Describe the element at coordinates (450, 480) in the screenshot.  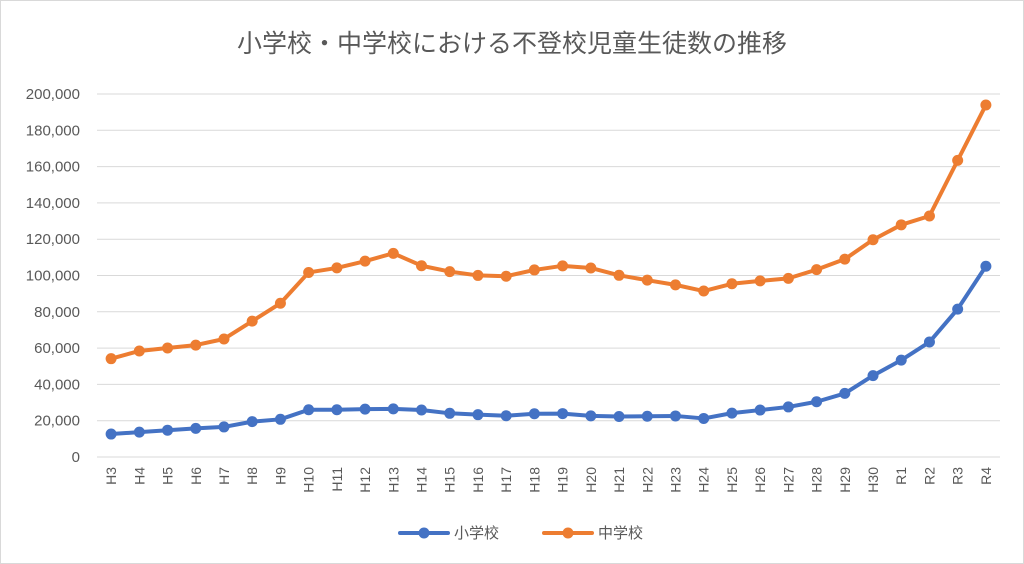
I see `x-tick-label: H15` at that location.